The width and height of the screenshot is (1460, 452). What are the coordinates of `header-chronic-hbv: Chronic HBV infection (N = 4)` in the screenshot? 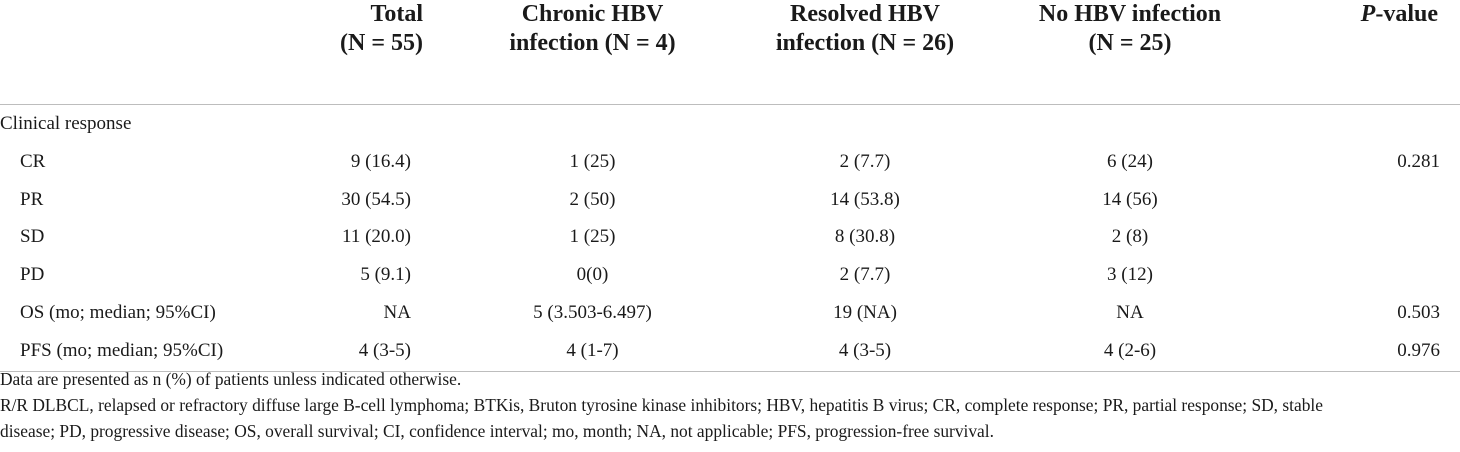 It's located at (592, 52).